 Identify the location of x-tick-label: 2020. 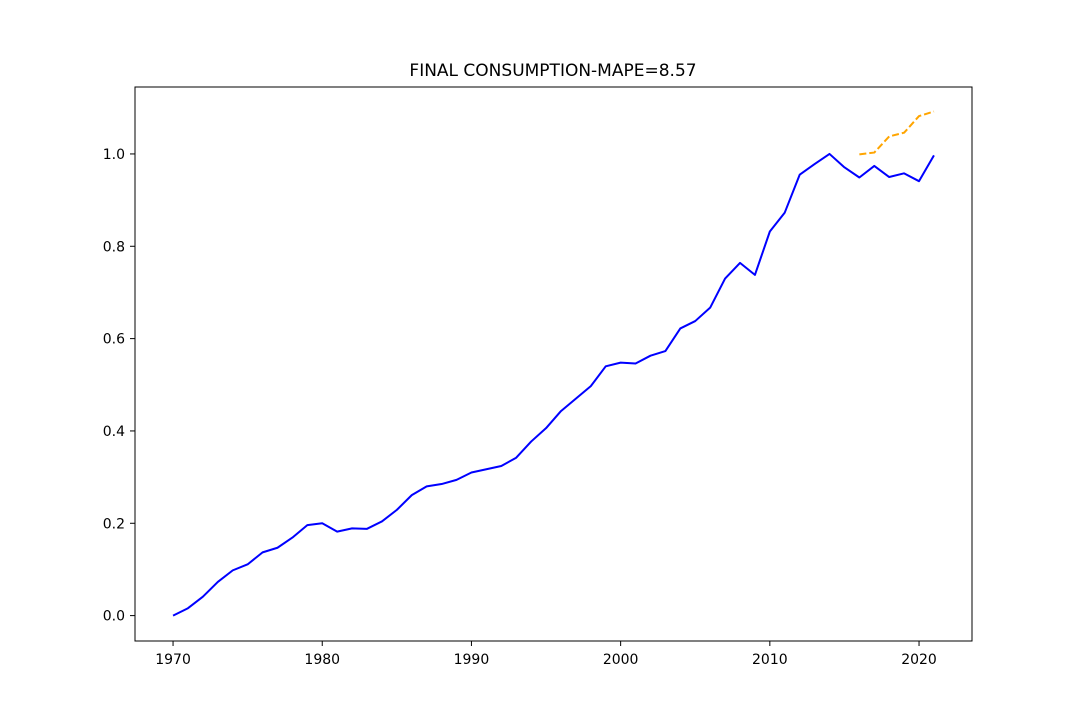
(919, 660).